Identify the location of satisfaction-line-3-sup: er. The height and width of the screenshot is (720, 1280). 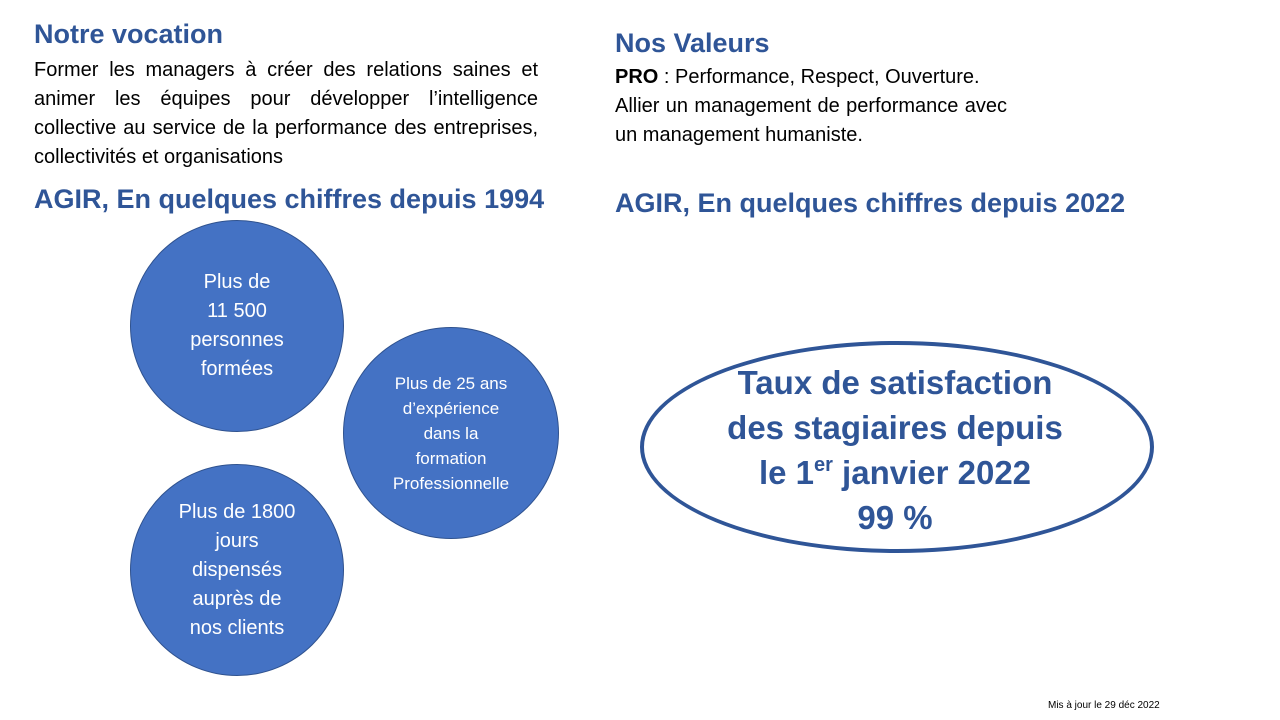
(823, 465).